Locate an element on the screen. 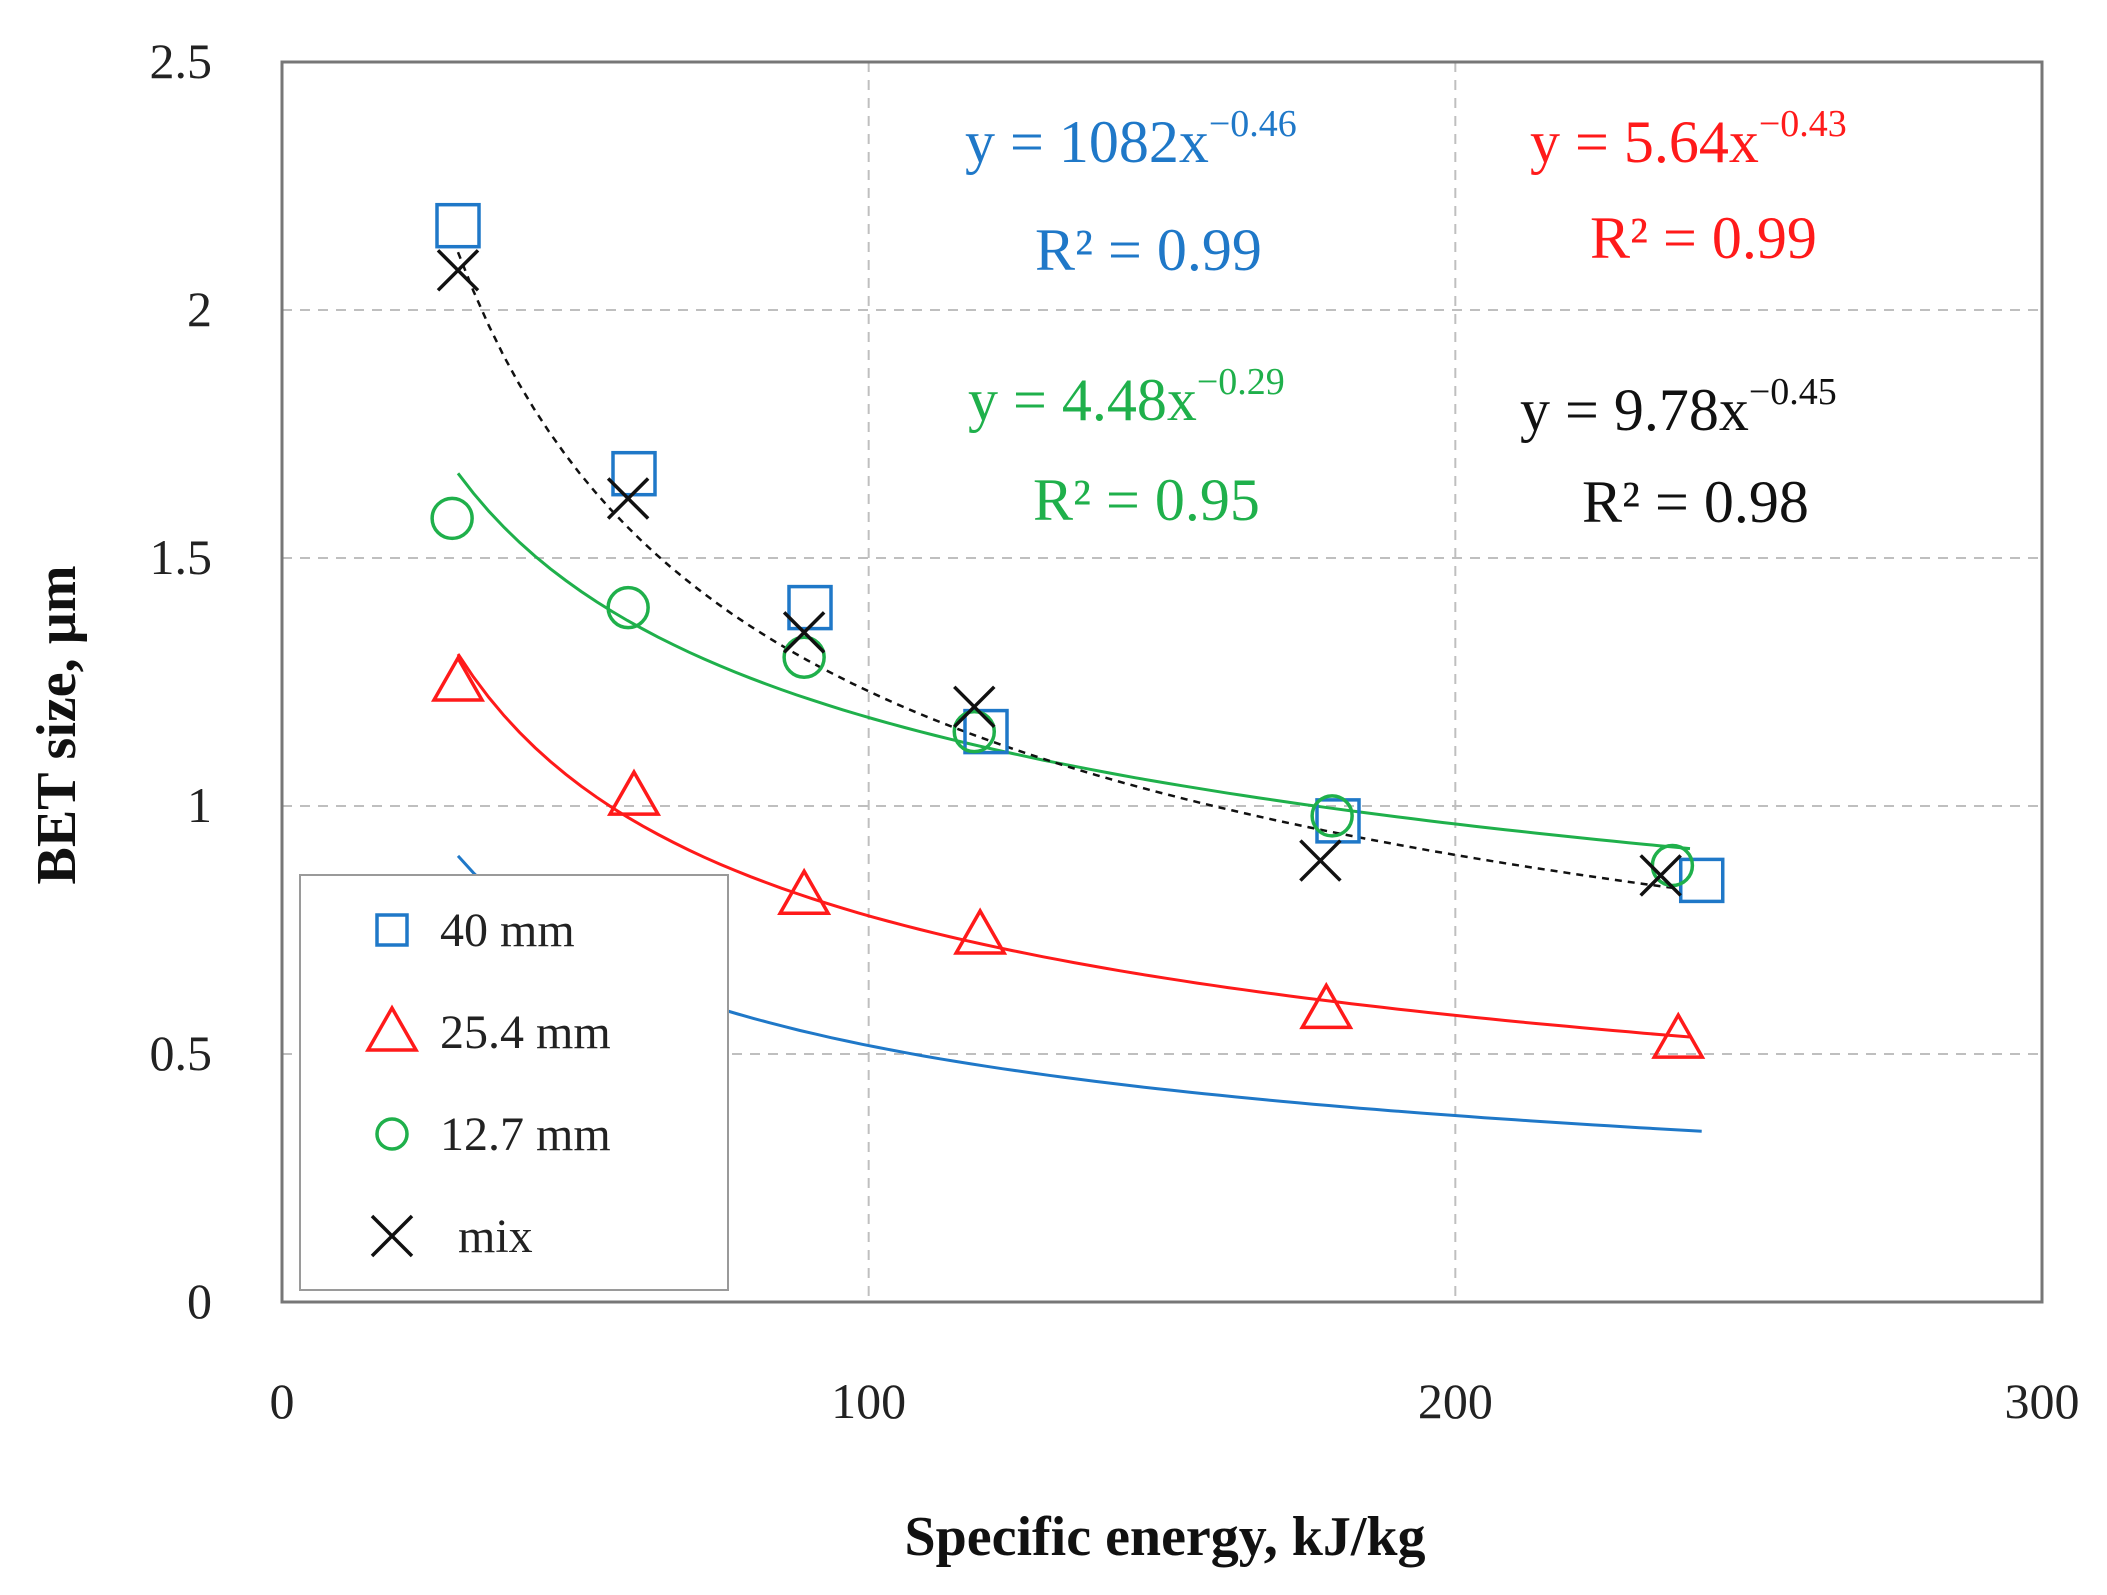 The height and width of the screenshot is (1595, 2107). y-tick-label: 1 is located at coordinates (199, 805).